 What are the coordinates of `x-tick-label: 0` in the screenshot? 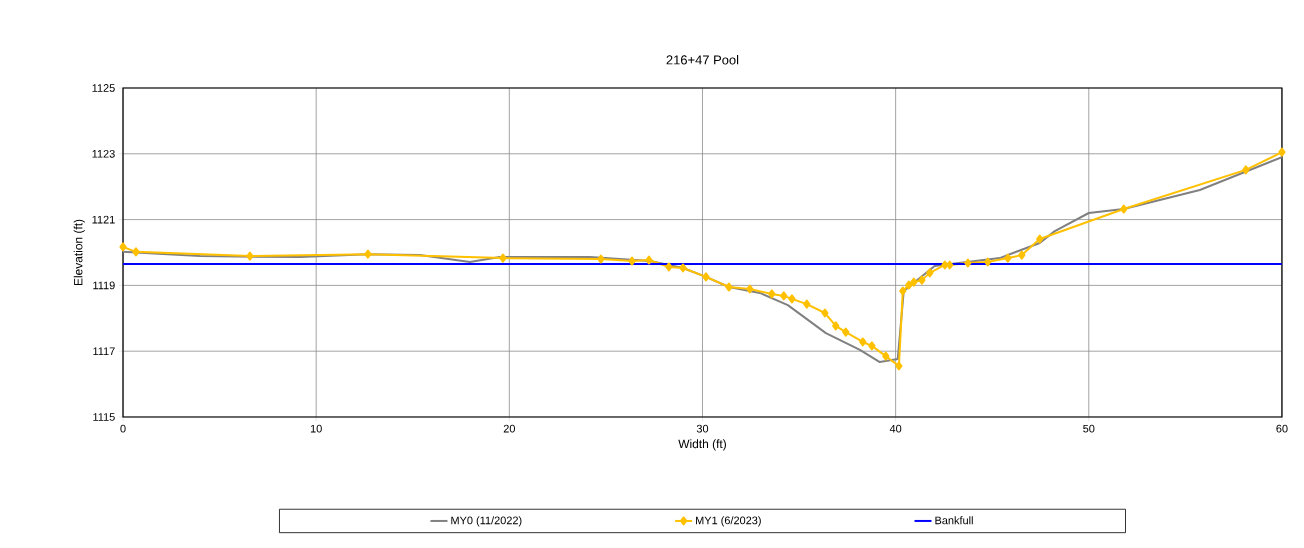 It's located at (123, 428).